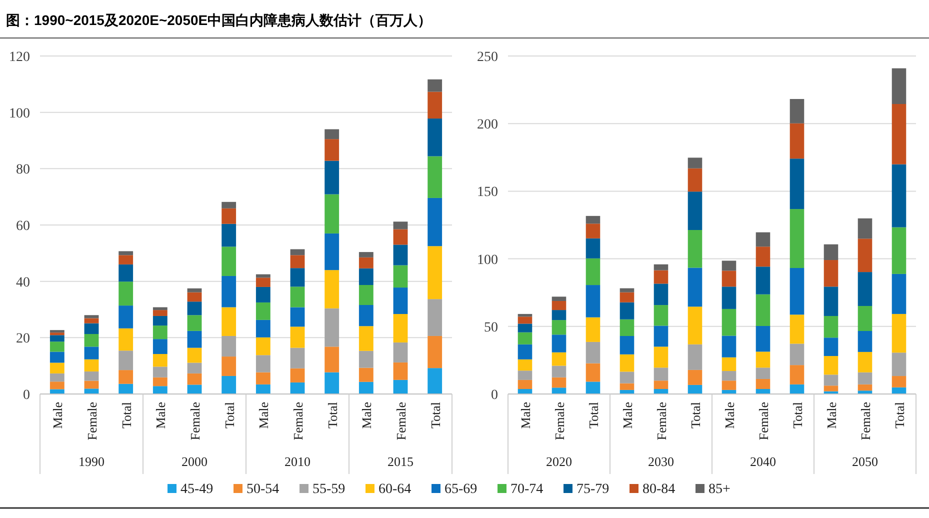 This screenshot has width=929, height=518. What do you see at coordinates (659, 489) in the screenshot?
I see `legend-label: 80-84` at bounding box center [659, 489].